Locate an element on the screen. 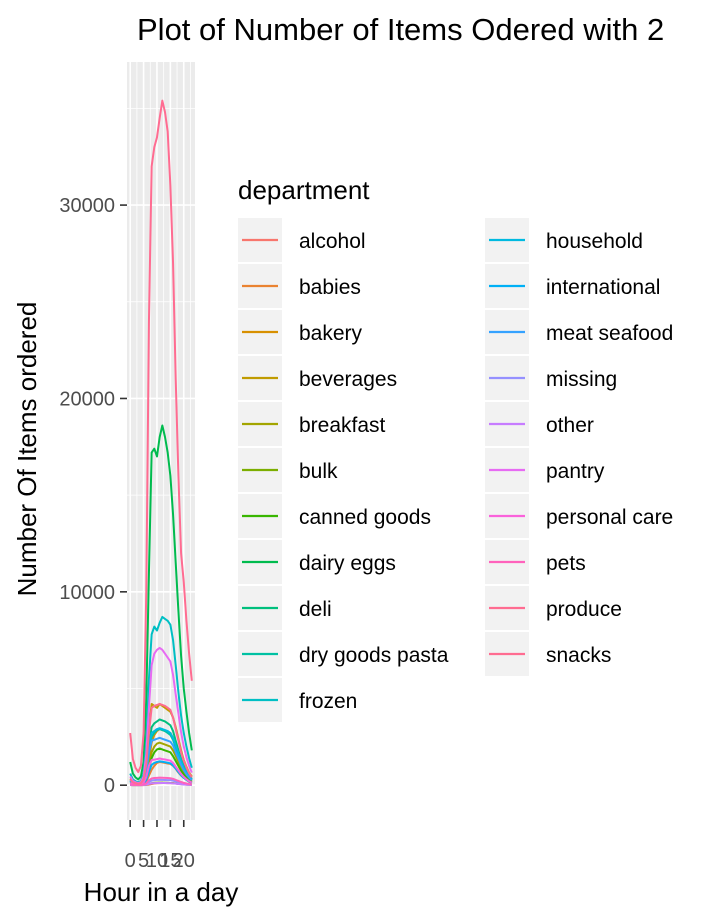  x-tick-label: 20 is located at coordinates (184, 861).